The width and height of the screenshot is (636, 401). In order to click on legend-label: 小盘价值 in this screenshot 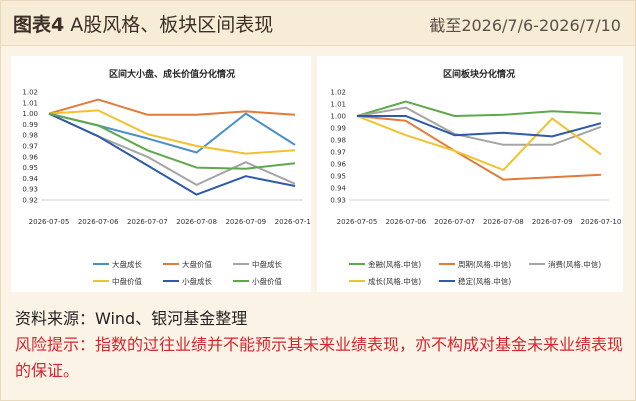, I will do `click(267, 281)`.